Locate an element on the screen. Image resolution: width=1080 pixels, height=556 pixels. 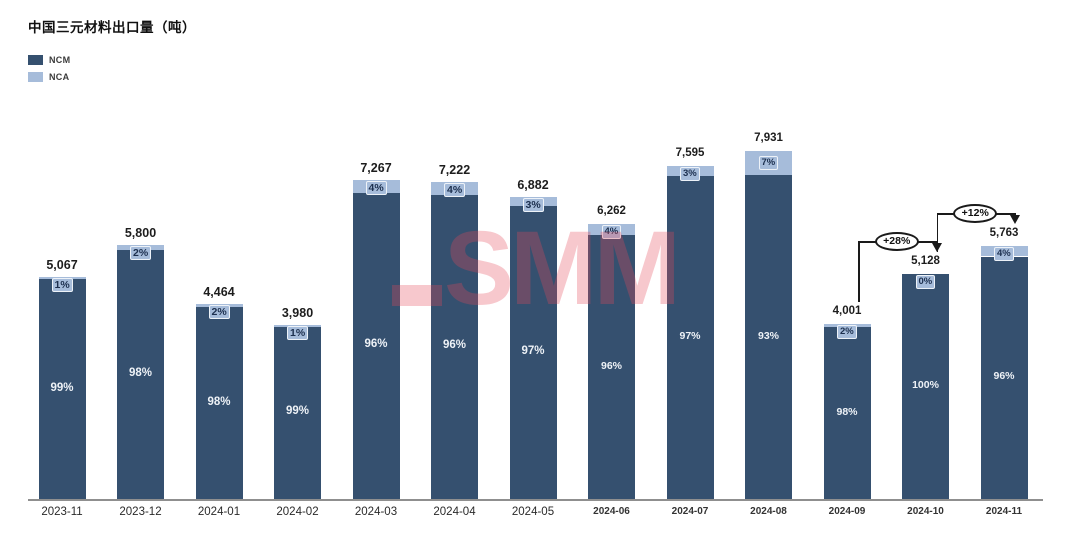
legend-item-nca: NCA is located at coordinates (49, 76).